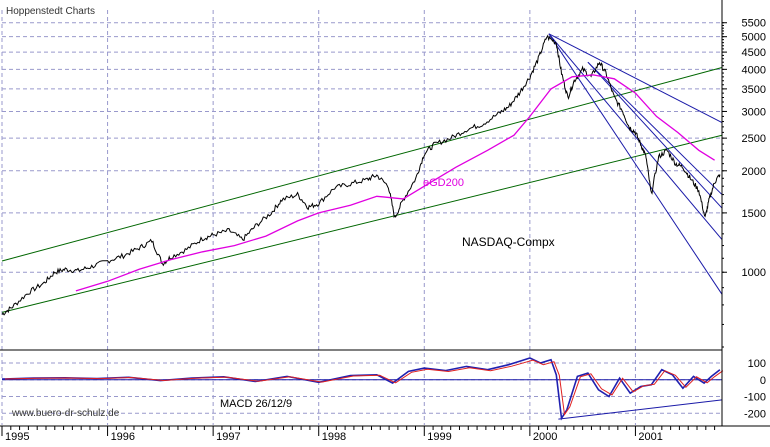 The width and height of the screenshot is (770, 447). I want to click on macd-y-tick-label: -100, so click(755, 398).